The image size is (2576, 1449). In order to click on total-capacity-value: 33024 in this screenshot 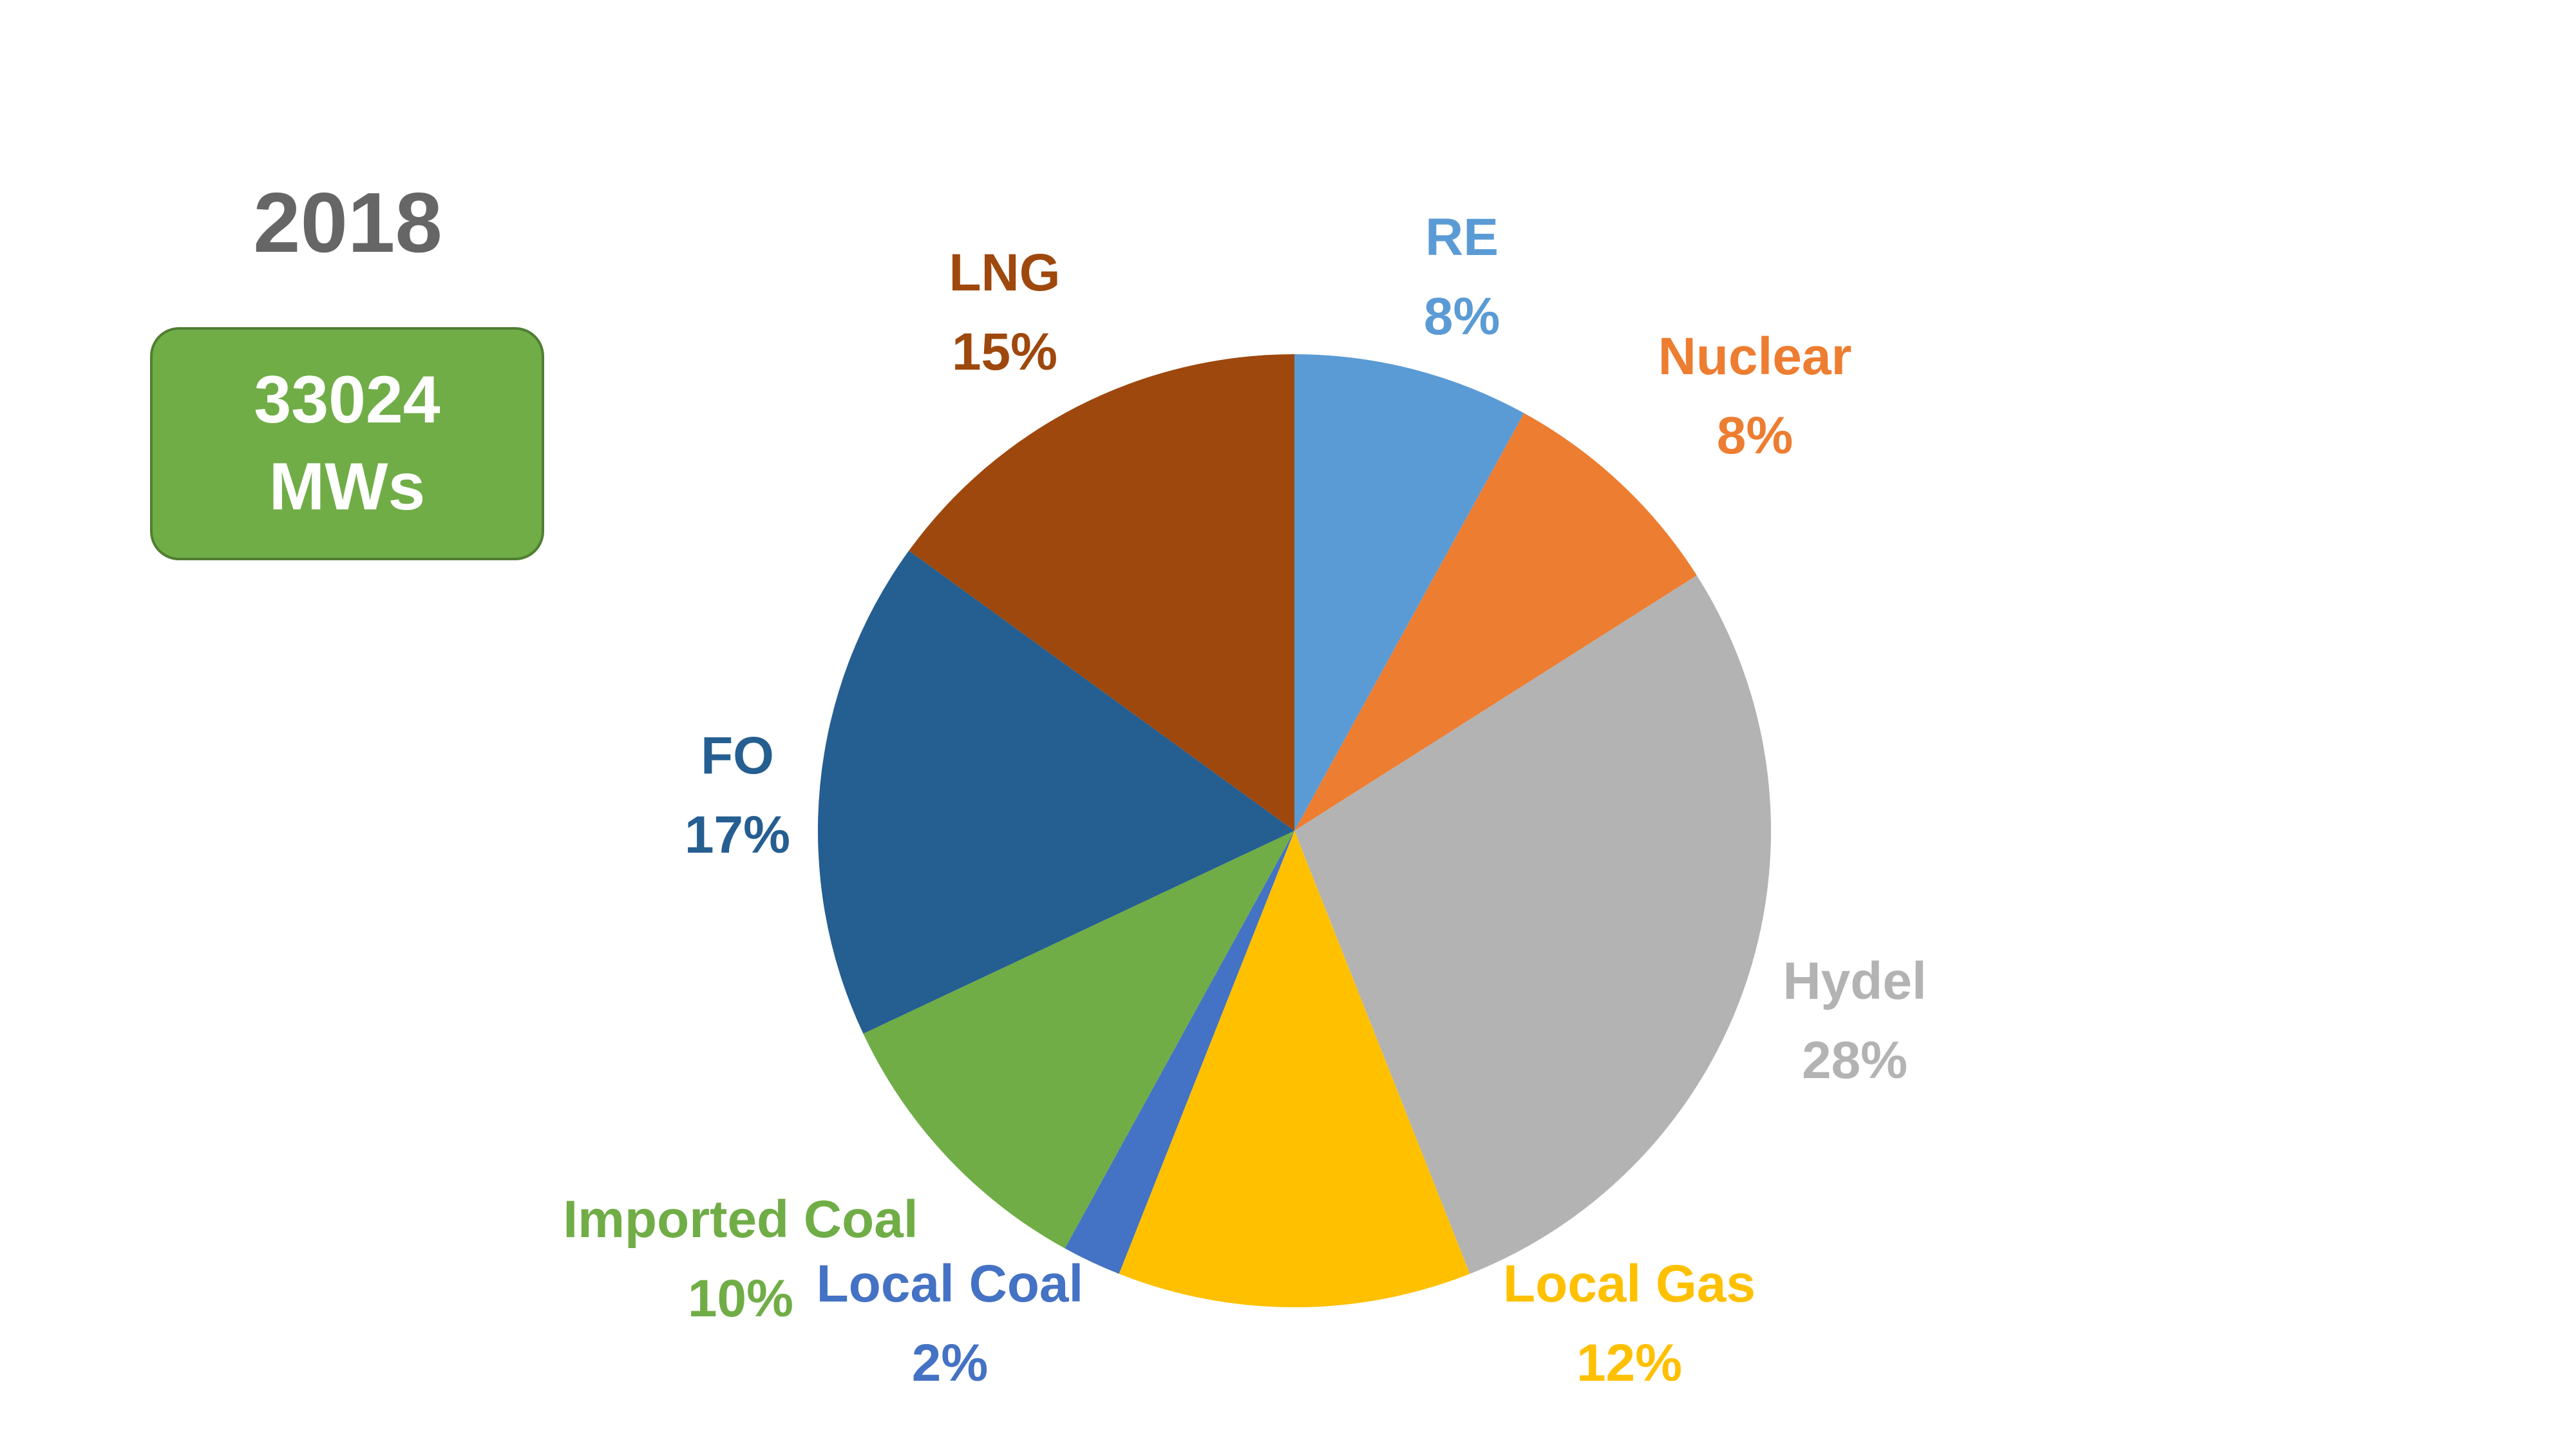, I will do `click(347, 399)`.